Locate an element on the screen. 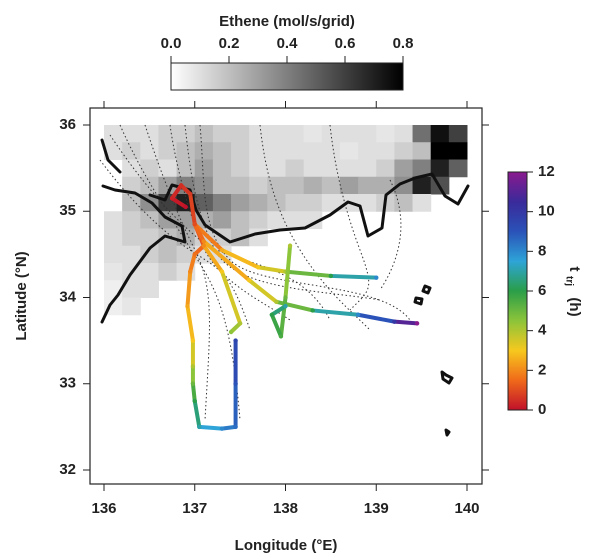  x-tick-label: 139 is located at coordinates (376, 508).